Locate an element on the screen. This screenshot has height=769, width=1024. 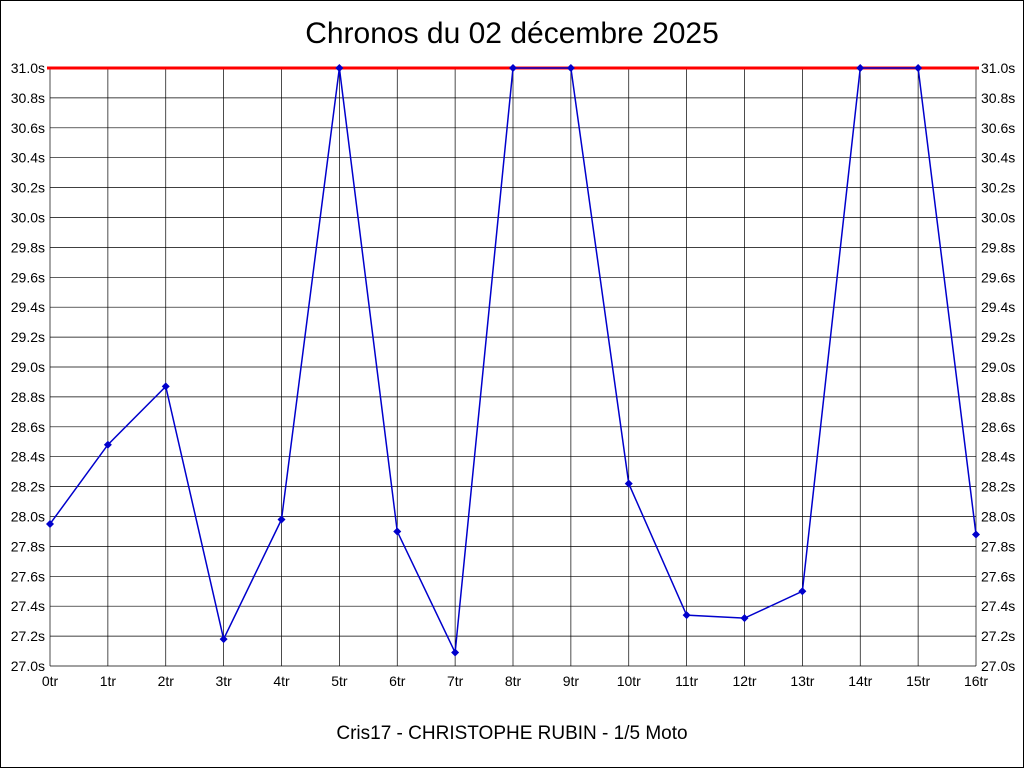
x-tick-label: 12tr is located at coordinates (744, 681).